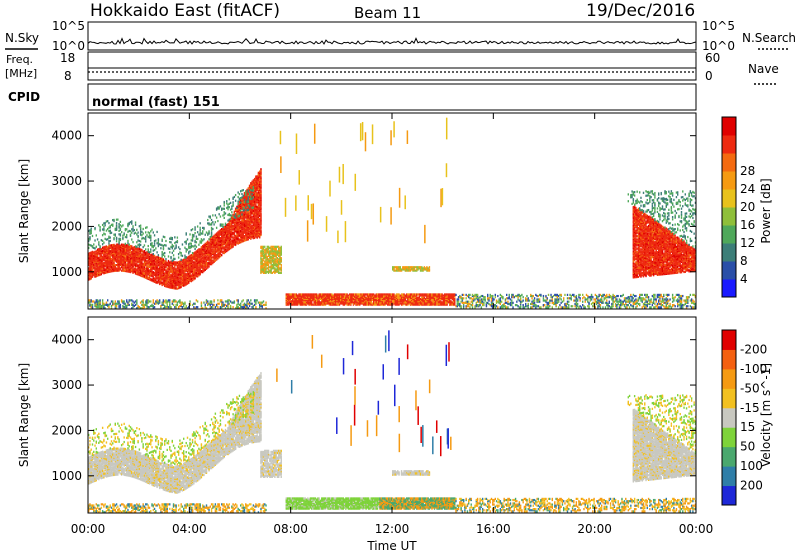 This screenshot has height=554, width=800. Describe the element at coordinates (185, 11) in the screenshot. I see `title: Hokkaido East (fitACF)` at that location.